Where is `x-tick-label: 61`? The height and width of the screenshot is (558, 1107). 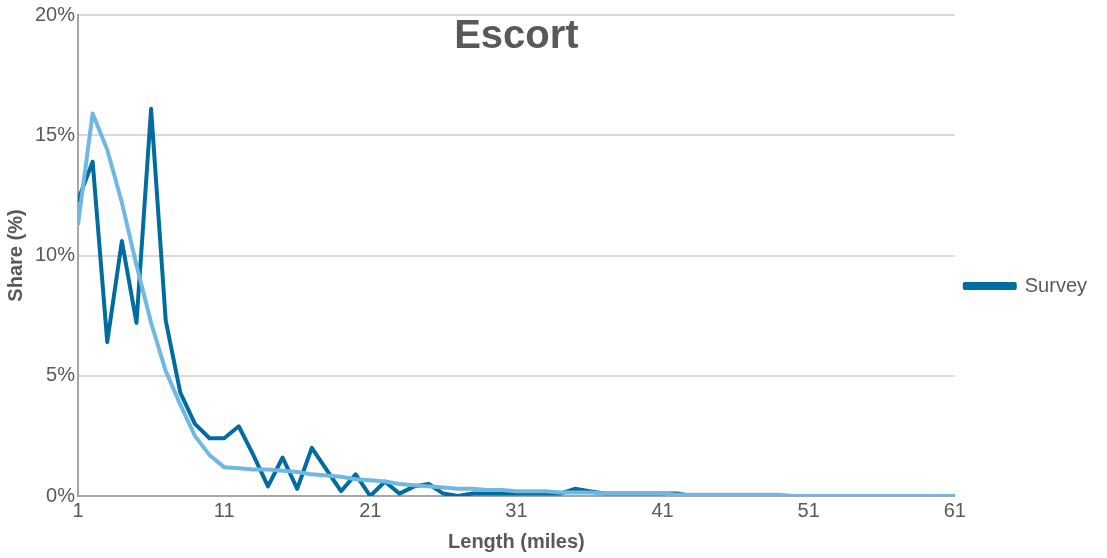 x-tick-label: 61 is located at coordinates (954, 509).